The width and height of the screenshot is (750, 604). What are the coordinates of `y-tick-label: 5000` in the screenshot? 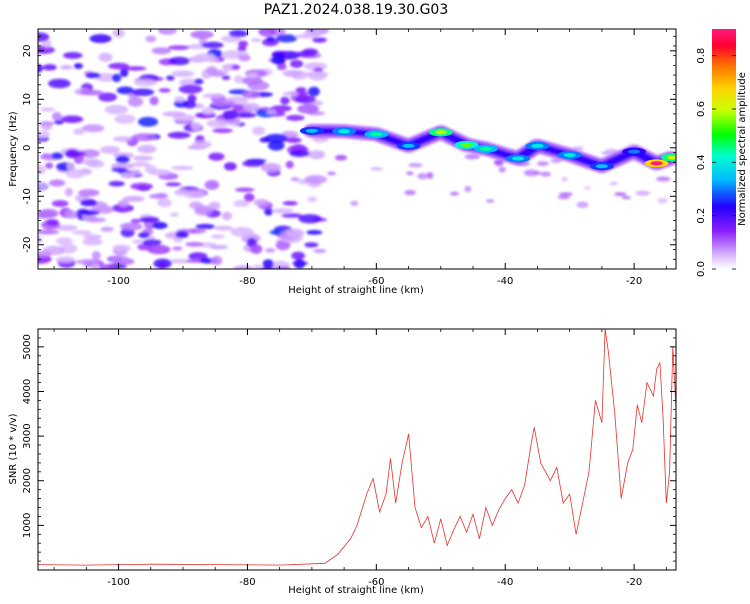 It's located at (27, 346).